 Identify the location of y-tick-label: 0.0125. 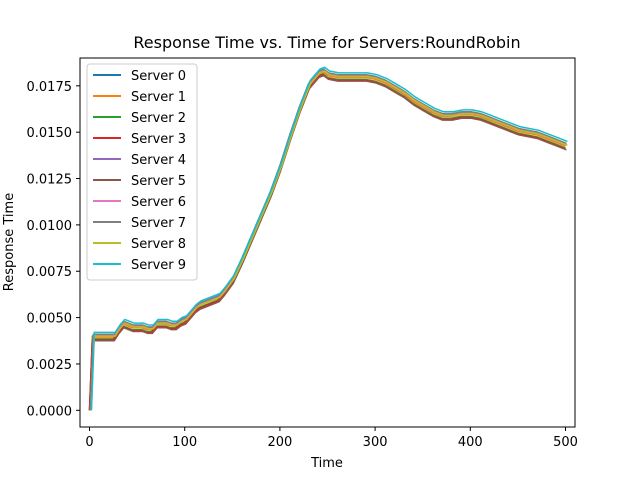
(50, 180).